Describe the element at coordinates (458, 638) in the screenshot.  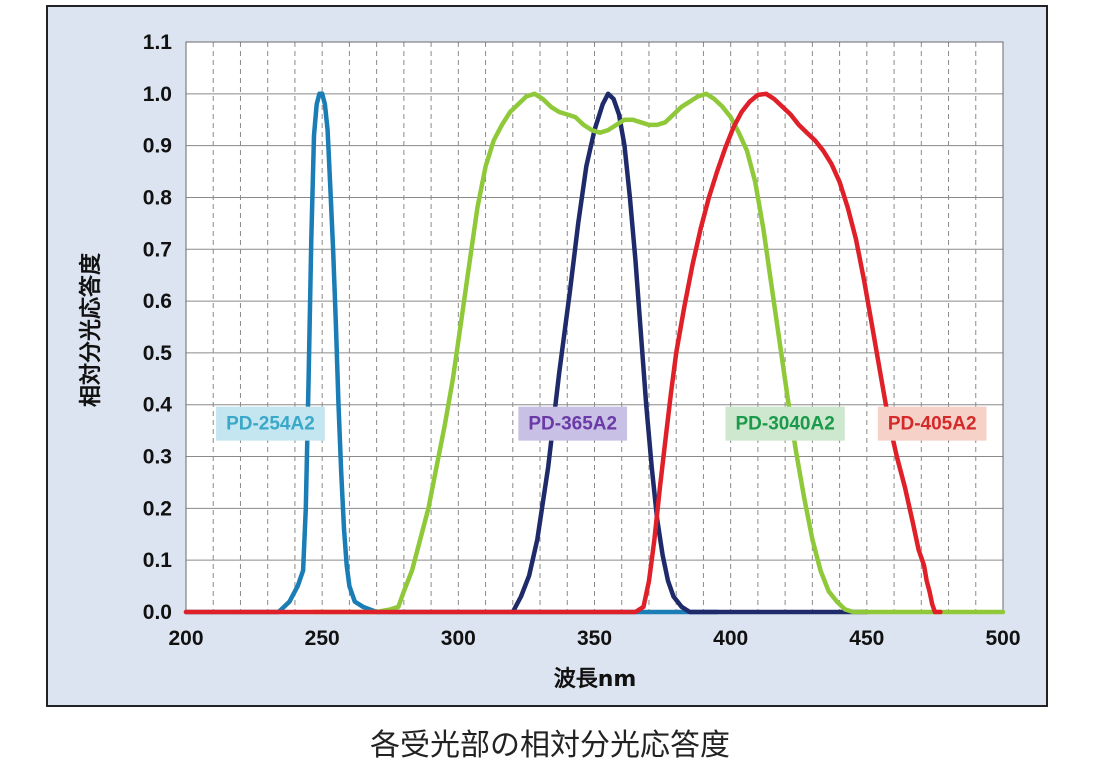
I see `x-tick-label: 300` at that location.